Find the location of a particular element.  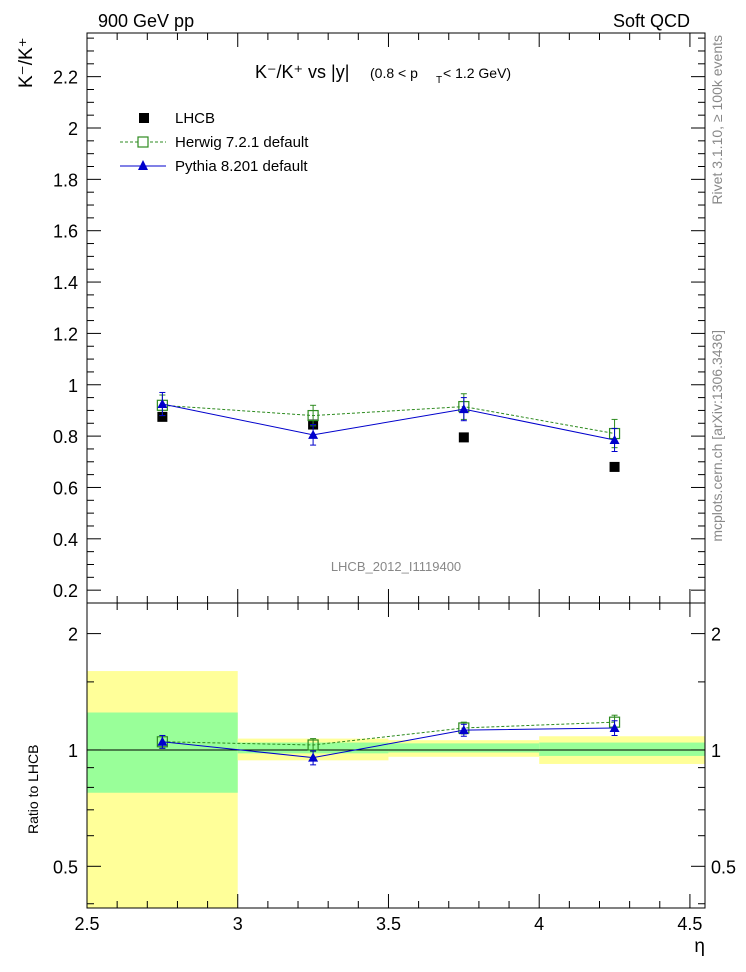

title-cut-prefix: (0.8 < p is located at coordinates (394, 73).